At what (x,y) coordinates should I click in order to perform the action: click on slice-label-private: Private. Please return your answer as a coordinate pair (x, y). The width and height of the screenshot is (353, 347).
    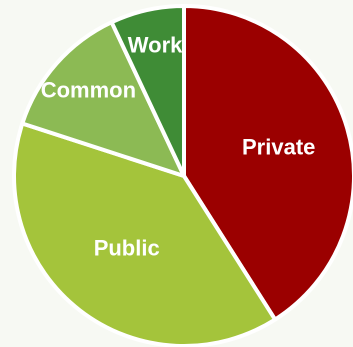
    Looking at the image, I should click on (278, 146).